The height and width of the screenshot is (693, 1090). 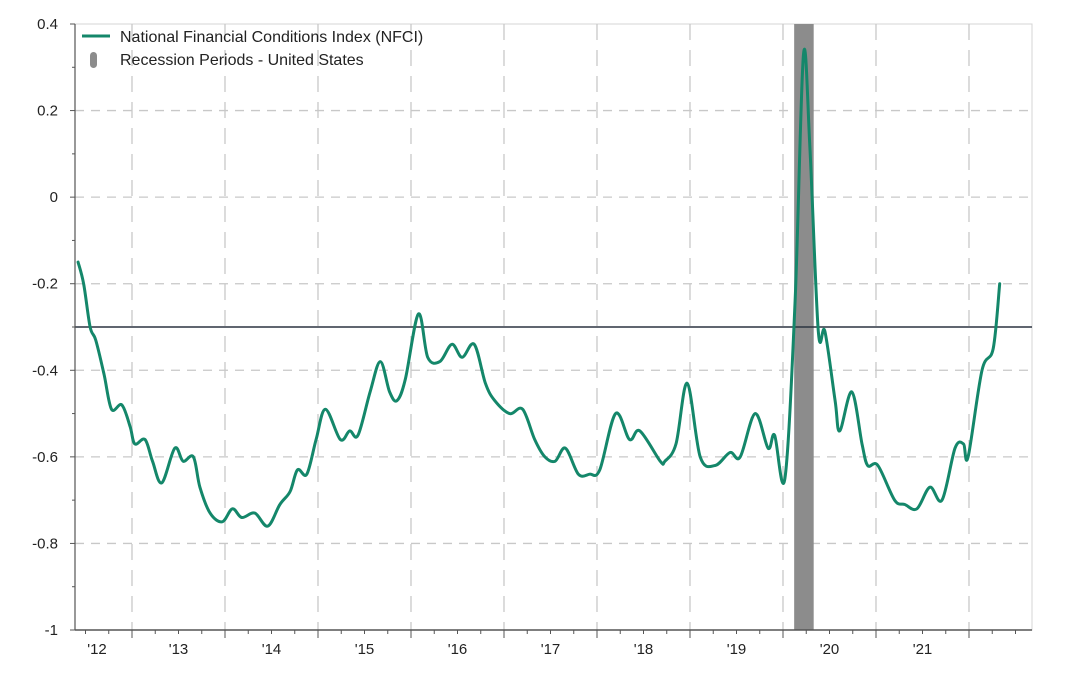 I want to click on x-tick-label: '12, so click(x=97, y=649).